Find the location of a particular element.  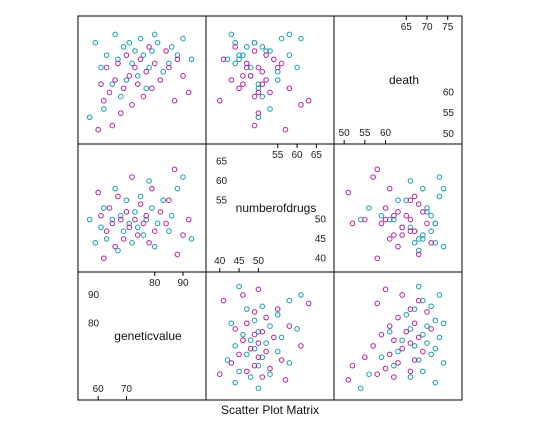

tick-label: 45 is located at coordinates (240, 261).